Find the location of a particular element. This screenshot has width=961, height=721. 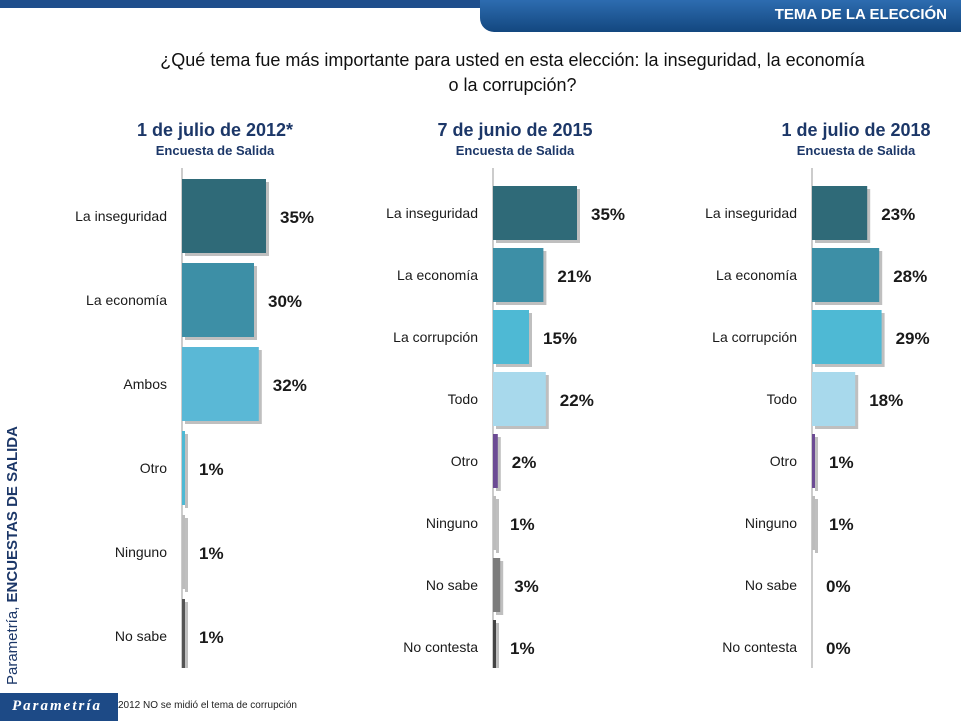

chart-2015-subtitle: Encuesta de Salida is located at coordinates (515, 150).